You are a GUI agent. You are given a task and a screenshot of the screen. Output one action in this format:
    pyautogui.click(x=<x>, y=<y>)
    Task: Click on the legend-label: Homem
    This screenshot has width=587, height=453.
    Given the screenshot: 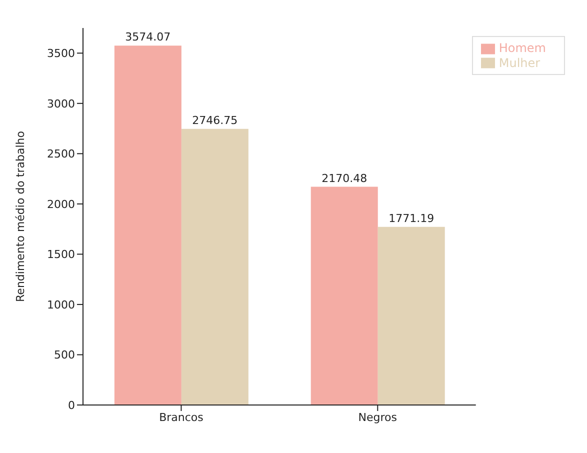 What is the action you would take?
    pyautogui.click(x=522, y=48)
    